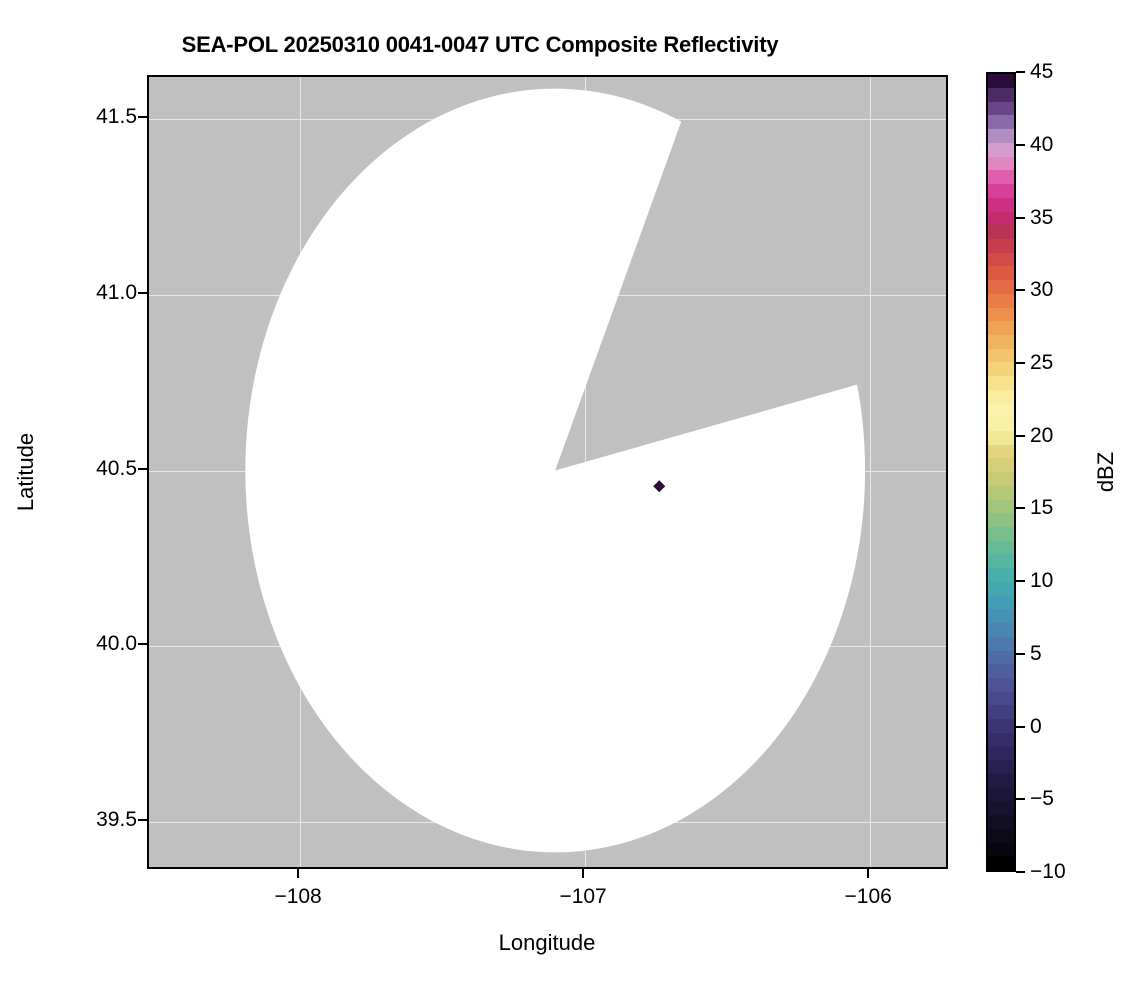 Image resolution: width=1146 pixels, height=990 pixels. What do you see at coordinates (1042, 71) in the screenshot?
I see `colorbar-tick-label: 45` at bounding box center [1042, 71].